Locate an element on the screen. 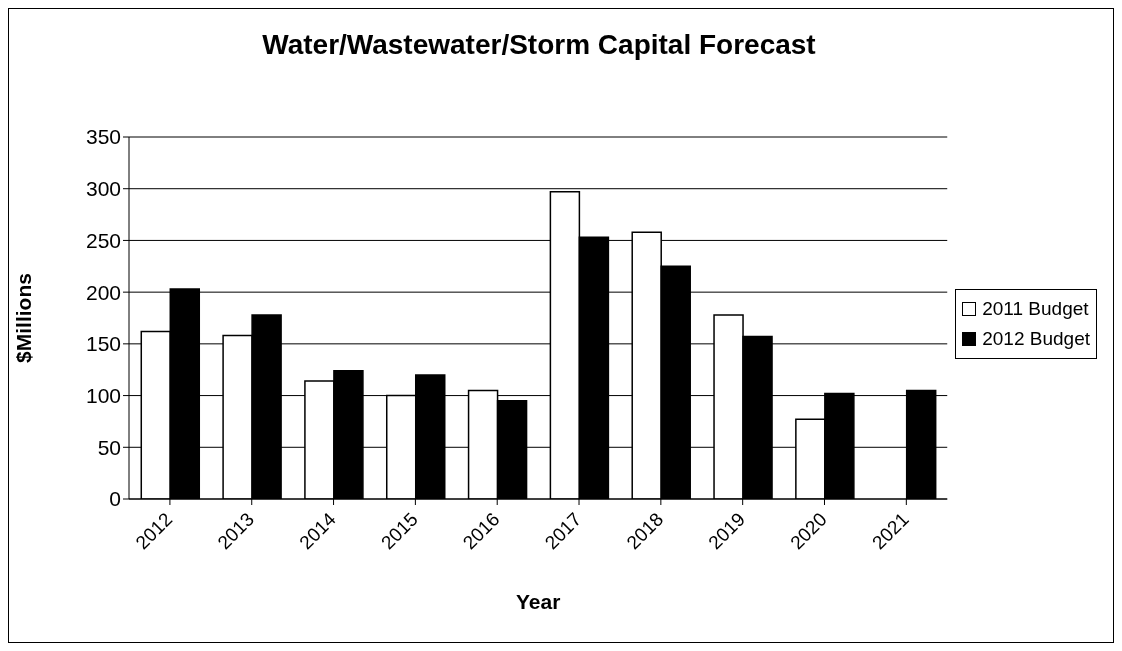 Image resolution: width=1122 pixels, height=651 pixels. y-tick-label: 0 is located at coordinates (115, 499).